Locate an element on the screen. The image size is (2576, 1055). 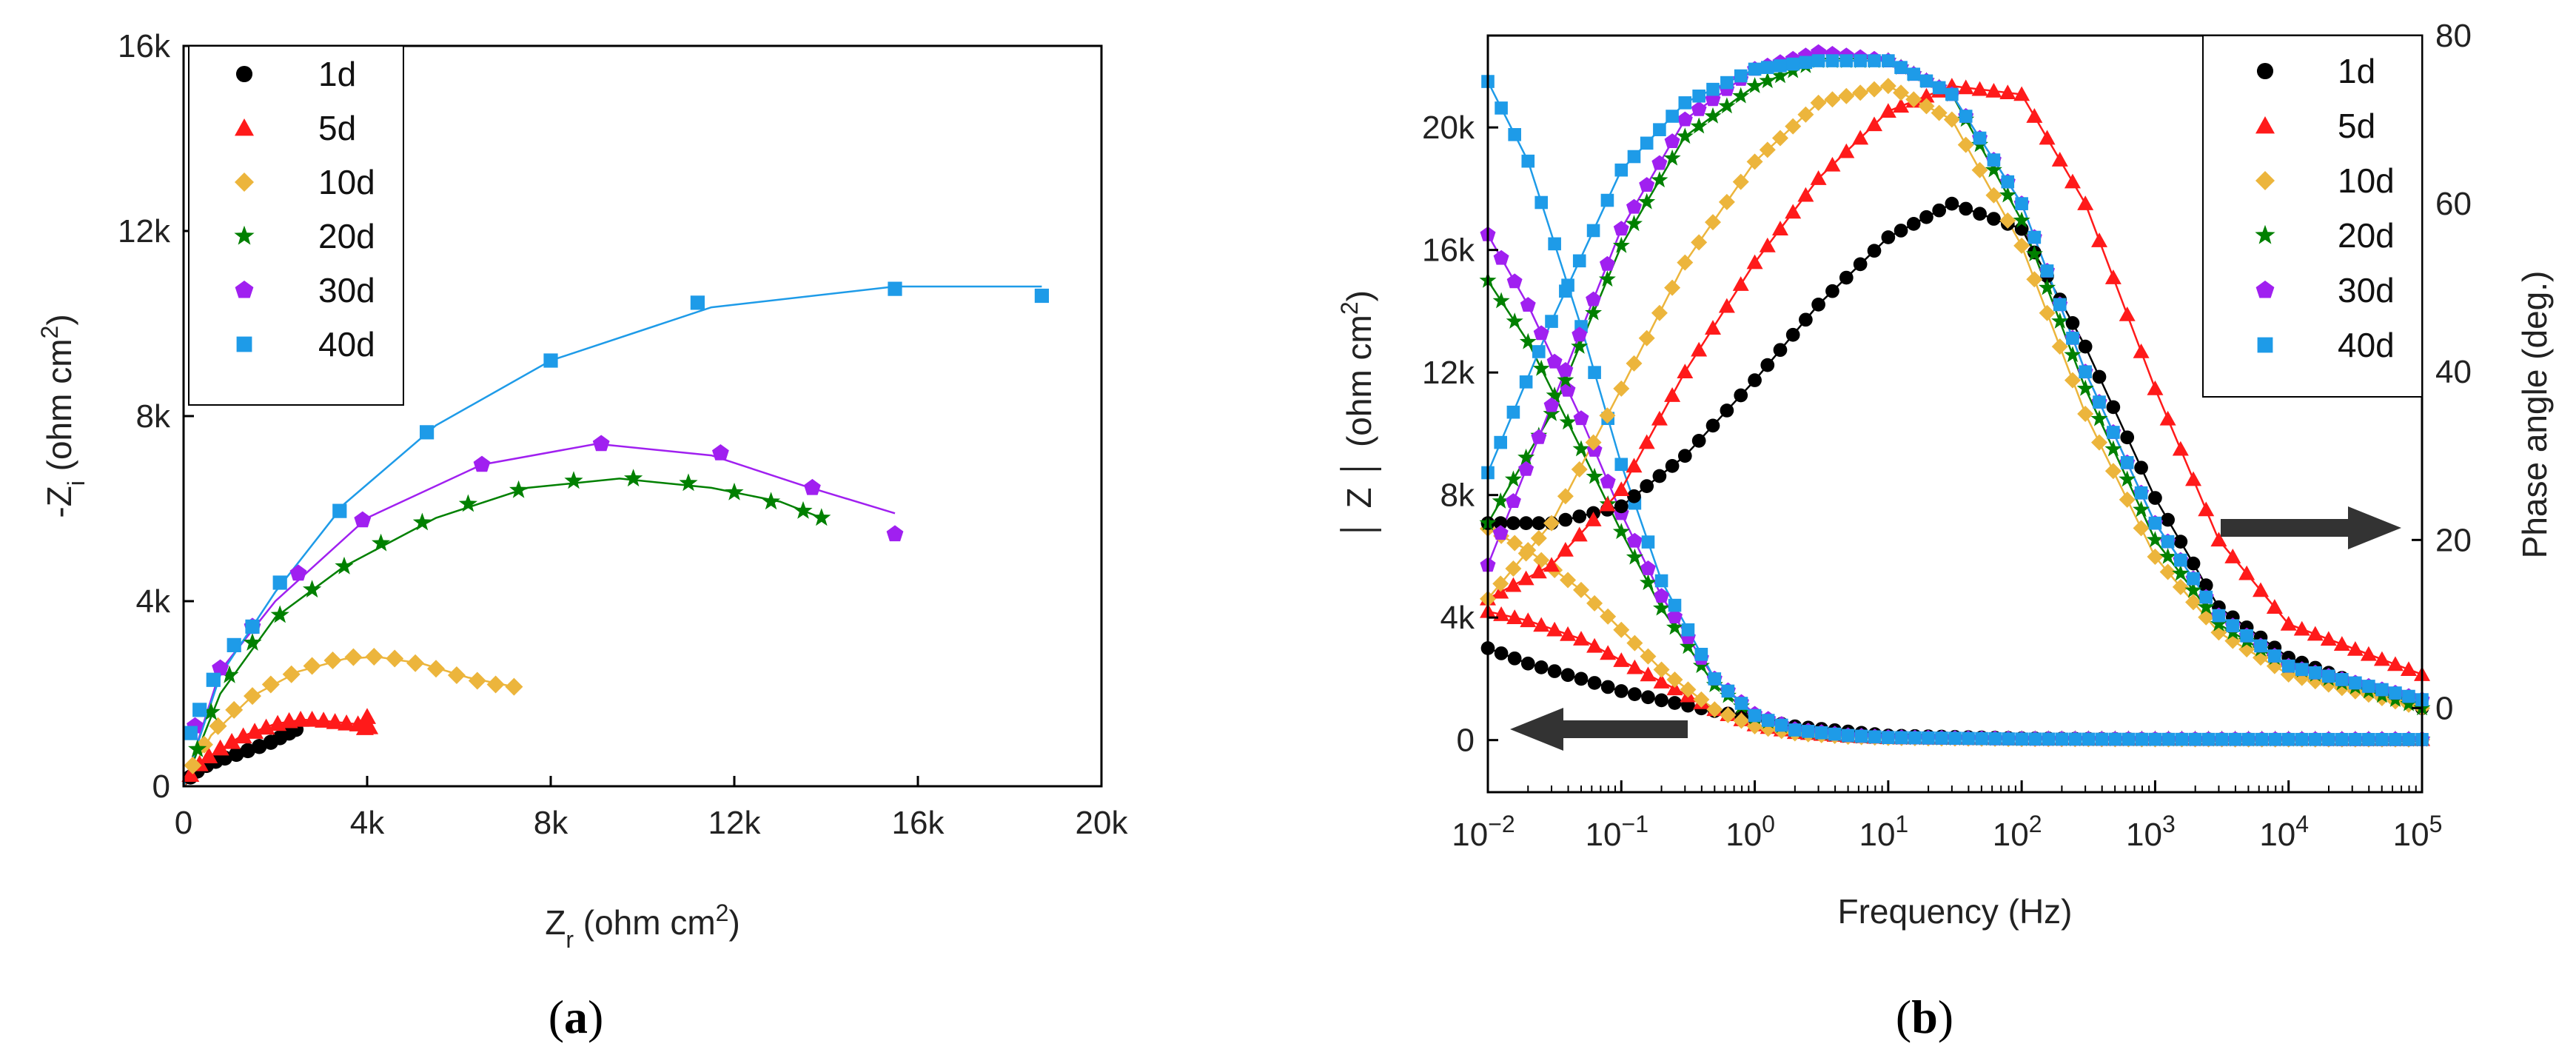
data-point-40d is located at coordinates (252, 626).